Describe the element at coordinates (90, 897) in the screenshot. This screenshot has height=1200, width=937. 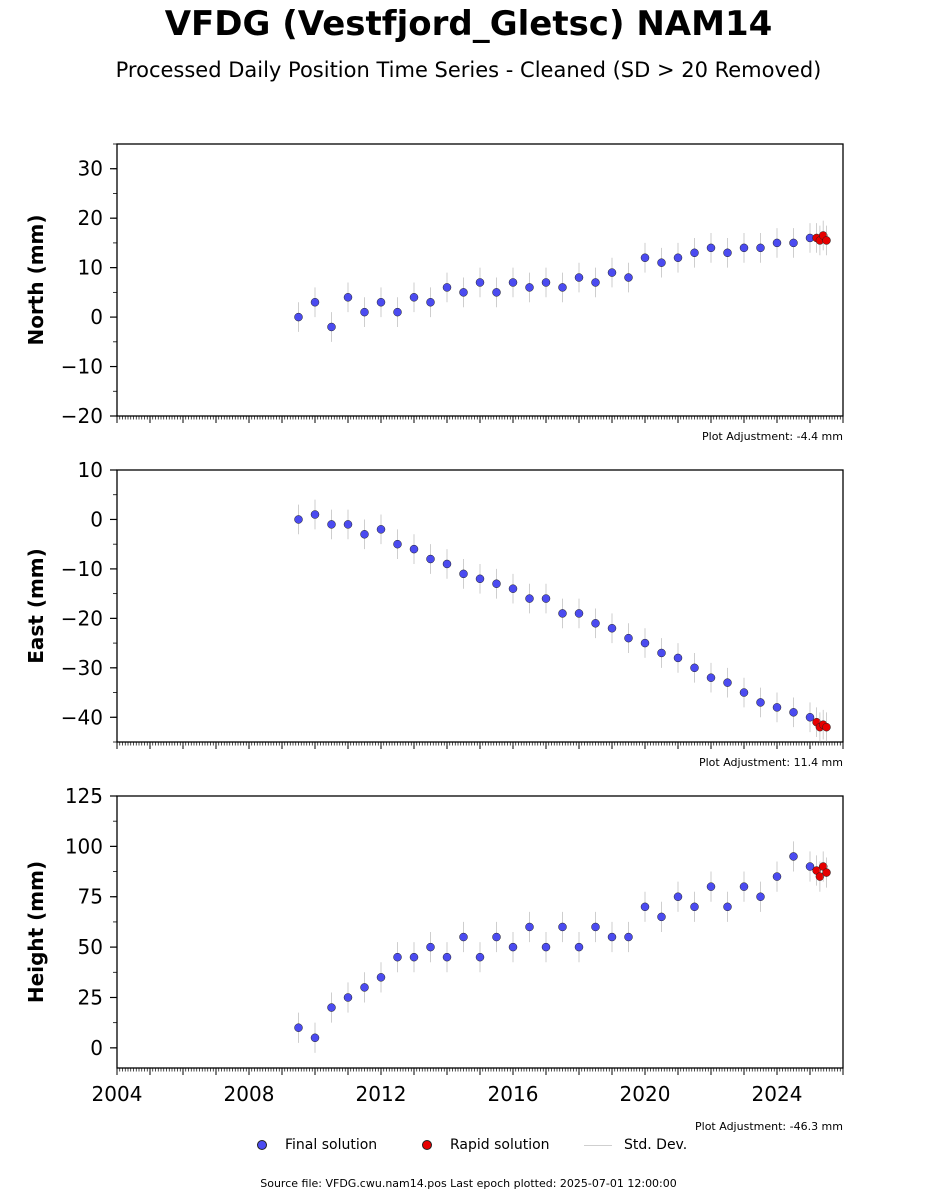
I see `y-tick-label: 75` at that location.